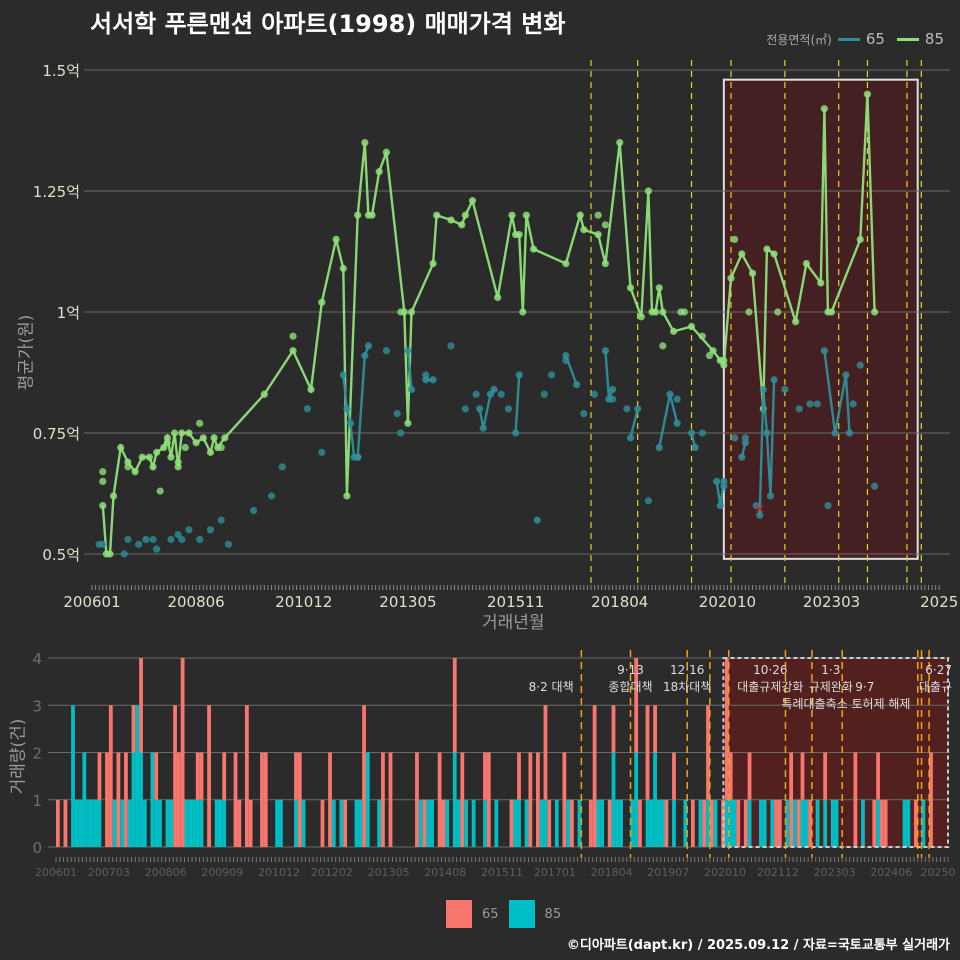 This screenshot has width=960, height=960. What do you see at coordinates (109, 872) in the screenshot?
I see `x-tick-label: 200703` at bounding box center [109, 872].